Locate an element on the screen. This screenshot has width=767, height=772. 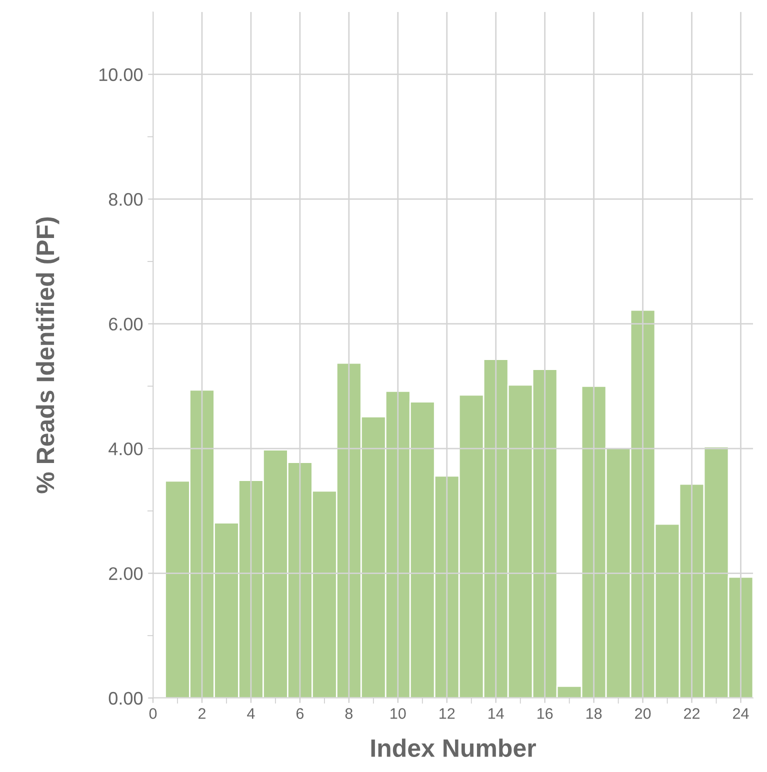
y-tick-label: 4.00 is located at coordinates (125, 449).